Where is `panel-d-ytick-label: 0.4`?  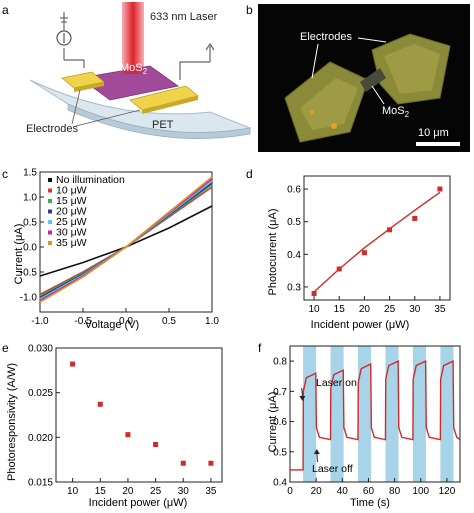
panel-d-ytick-label: 0.4 is located at coordinates (294, 255).